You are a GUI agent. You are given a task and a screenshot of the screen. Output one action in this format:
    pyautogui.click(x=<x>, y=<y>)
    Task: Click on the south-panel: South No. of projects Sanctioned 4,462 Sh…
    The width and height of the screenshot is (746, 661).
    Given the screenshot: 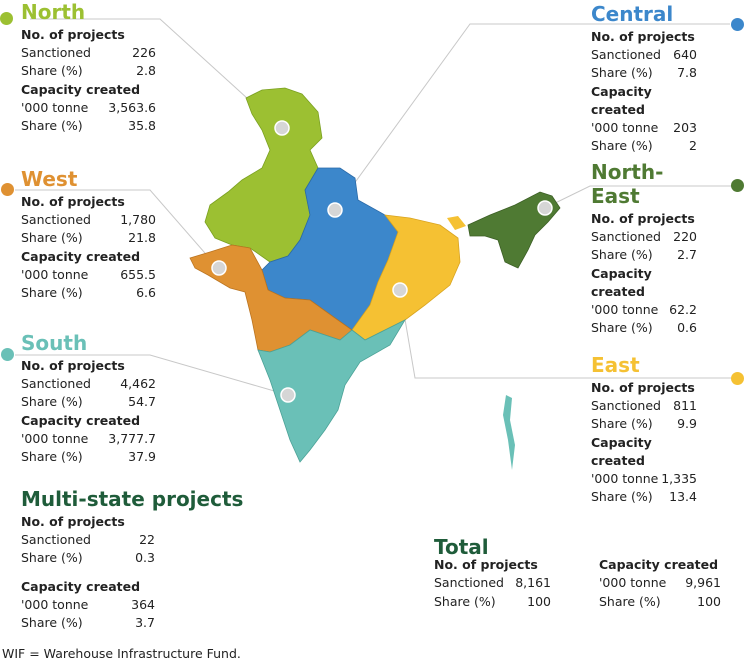 What is the action you would take?
    pyautogui.click(x=88, y=398)
    